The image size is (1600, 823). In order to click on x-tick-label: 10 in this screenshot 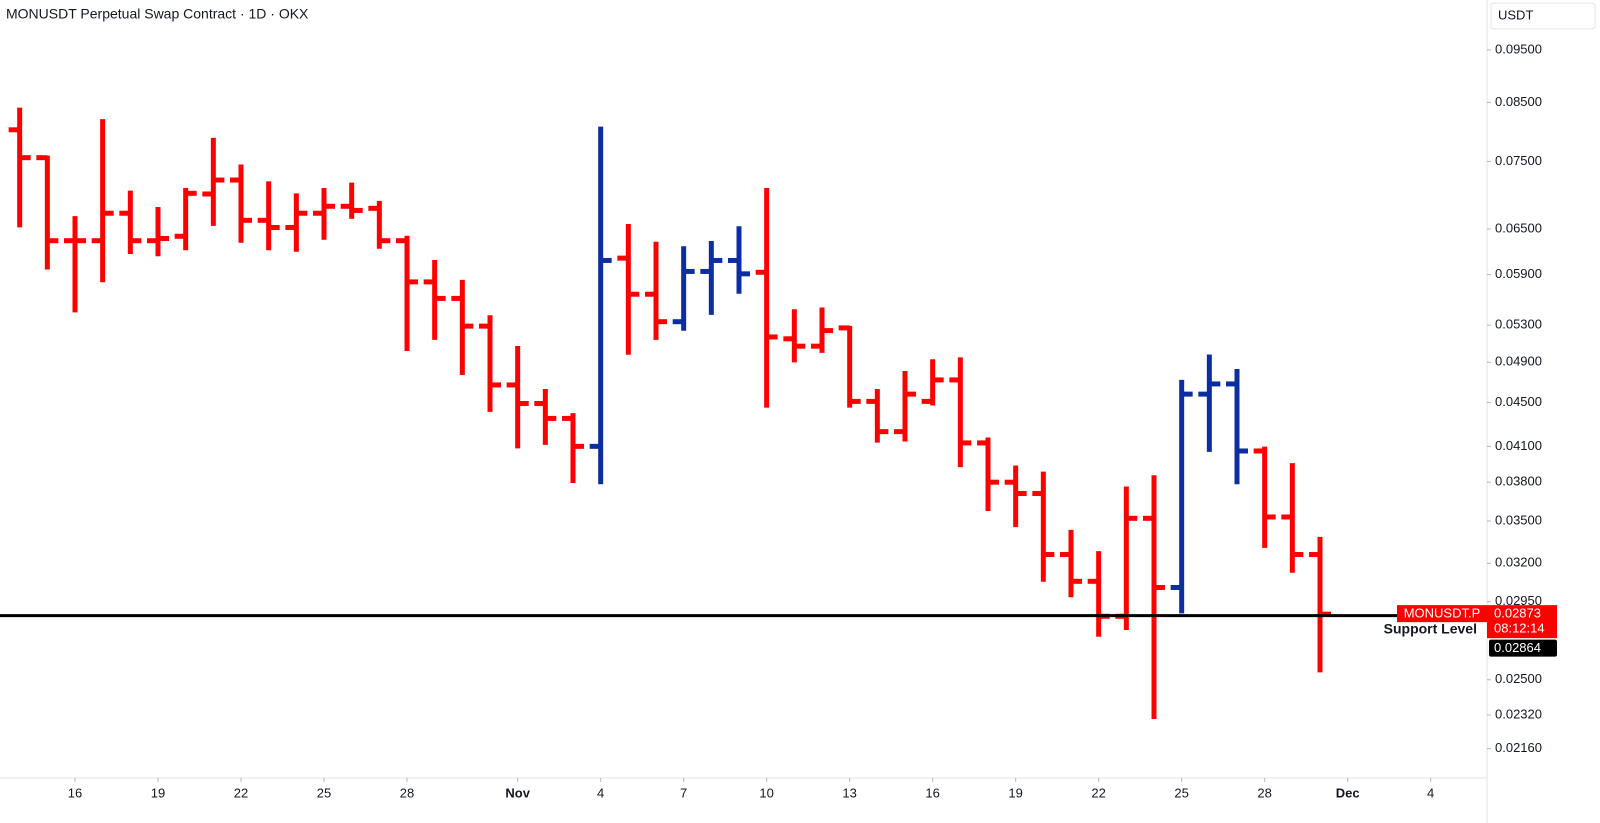, I will do `click(766, 792)`.